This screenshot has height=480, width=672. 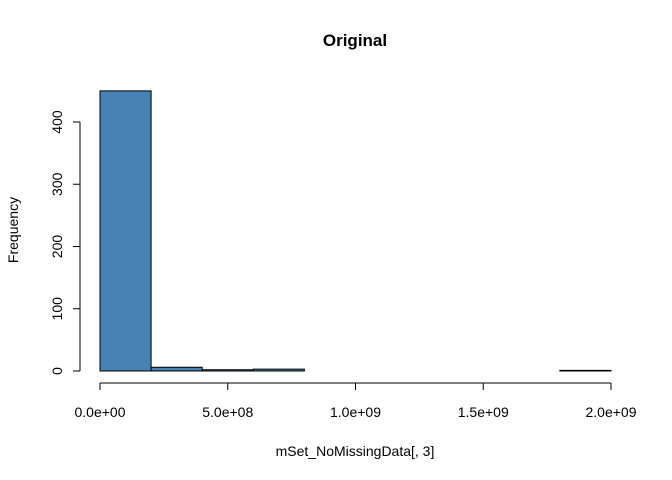 I want to click on y-axis: 0 100 200 300 400, so click(x=65, y=242).